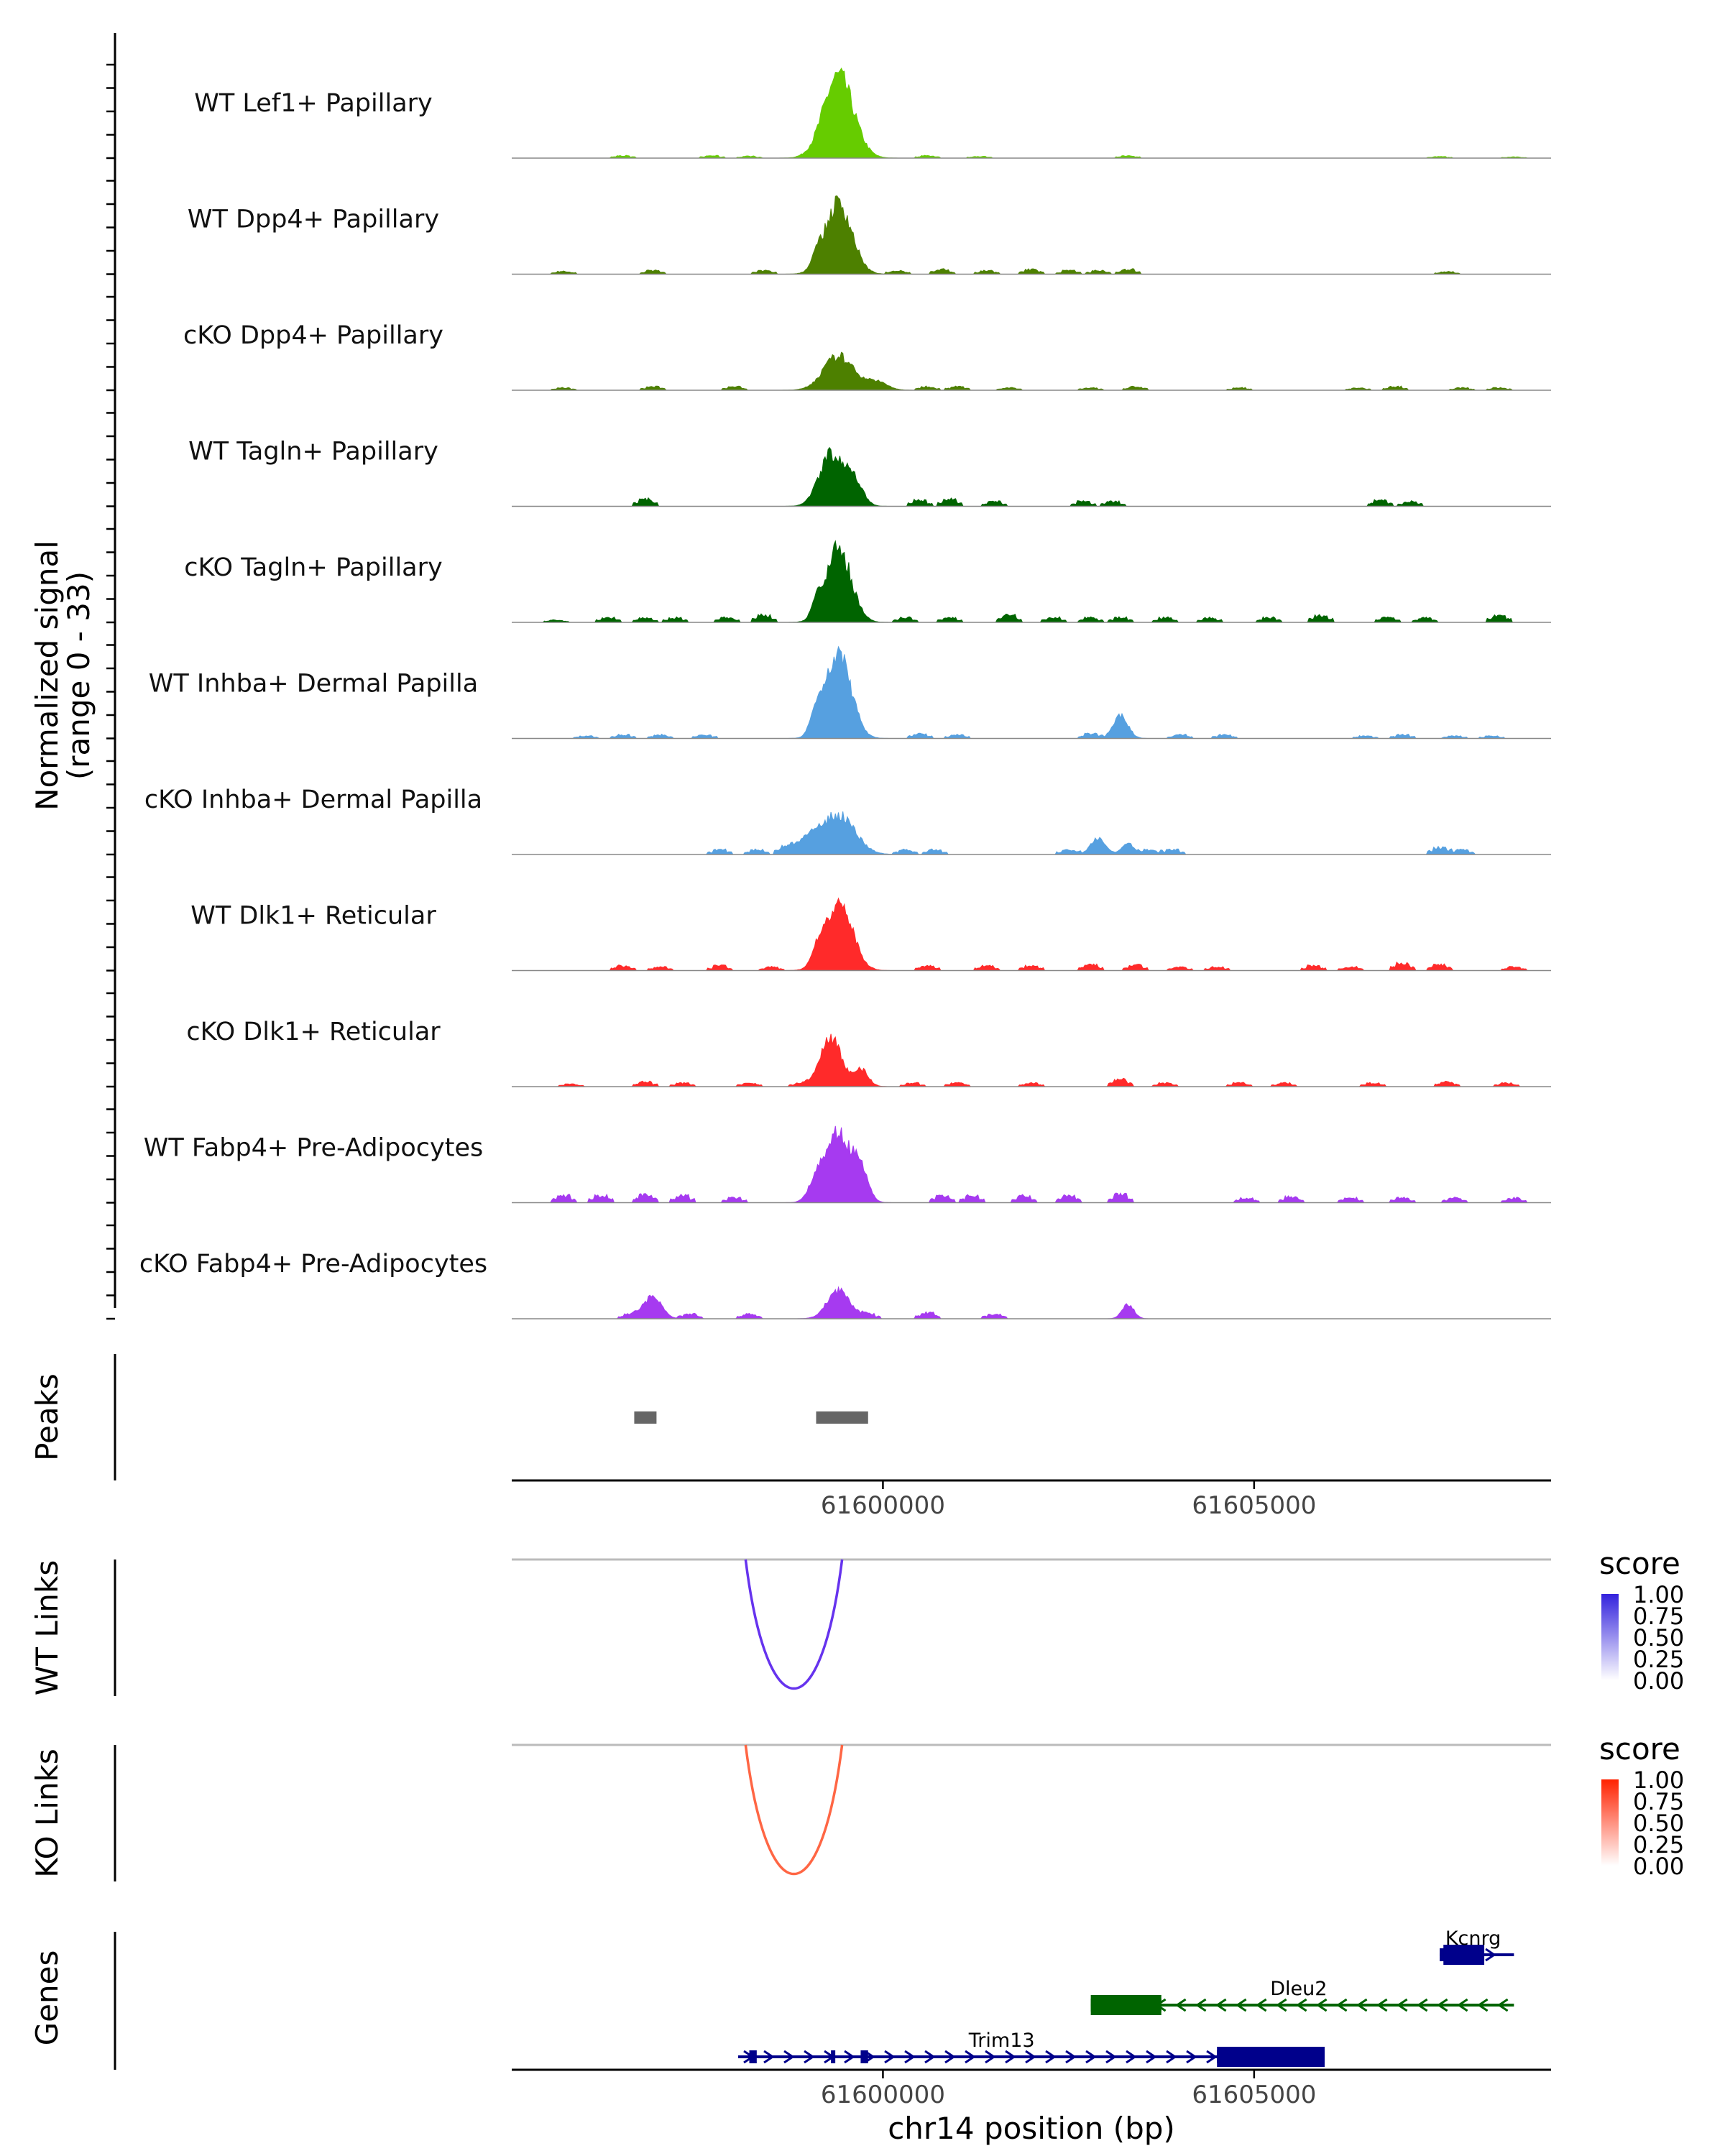  Describe the element at coordinates (313, 1264) in the screenshot. I see `track-label: cKO Fabp4+ Pre-Adipocytes` at that location.